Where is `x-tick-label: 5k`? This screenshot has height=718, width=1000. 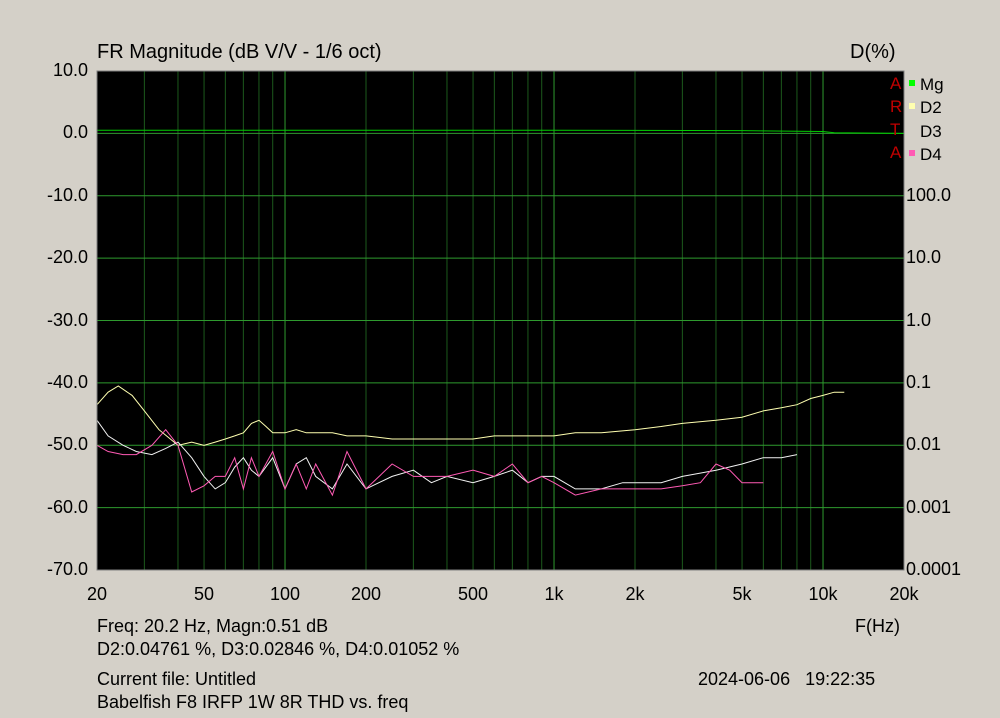
x-tick-label: 5k is located at coordinates (742, 594).